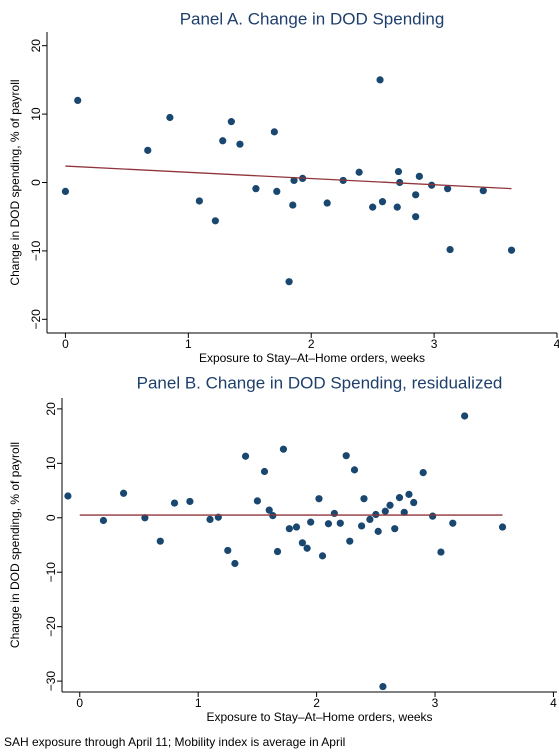 This screenshot has width=559, height=755. What do you see at coordinates (36, 182) in the screenshot?
I see `y-tick-label: 0` at bounding box center [36, 182].